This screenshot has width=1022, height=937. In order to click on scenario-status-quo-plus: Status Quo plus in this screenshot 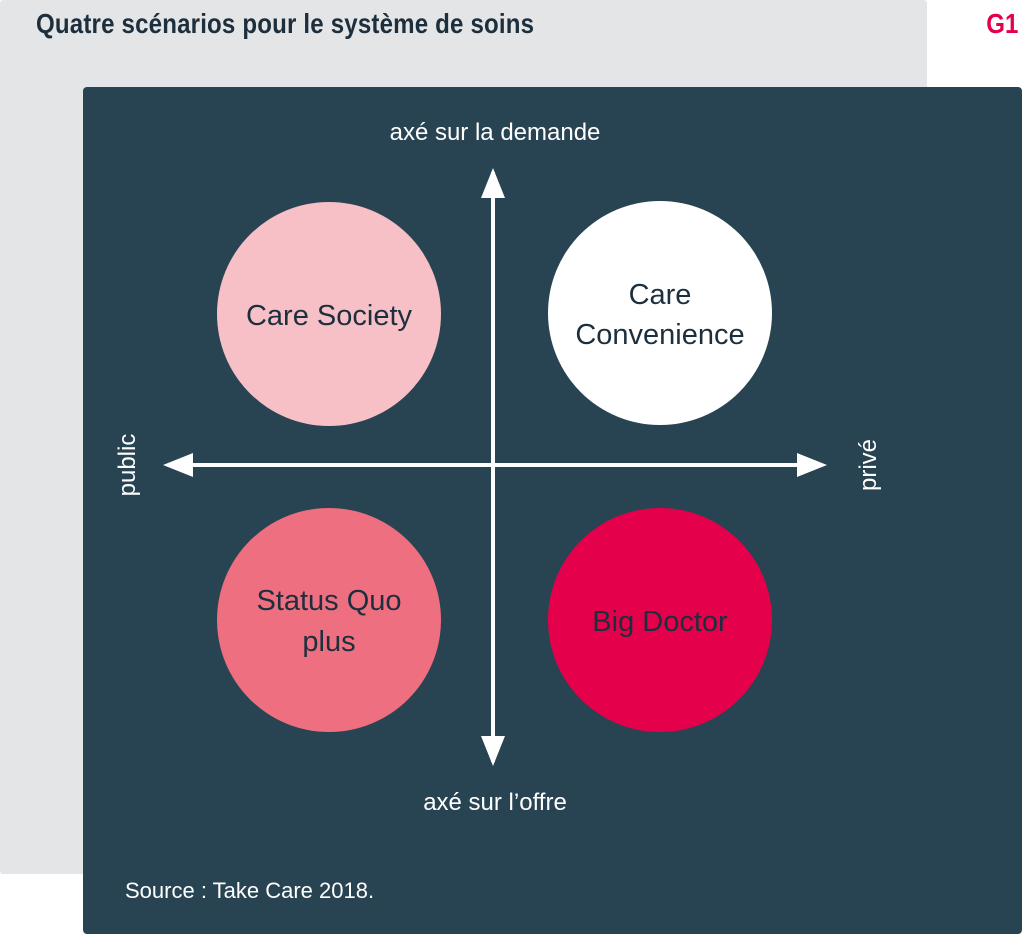, I will do `click(329, 620)`.